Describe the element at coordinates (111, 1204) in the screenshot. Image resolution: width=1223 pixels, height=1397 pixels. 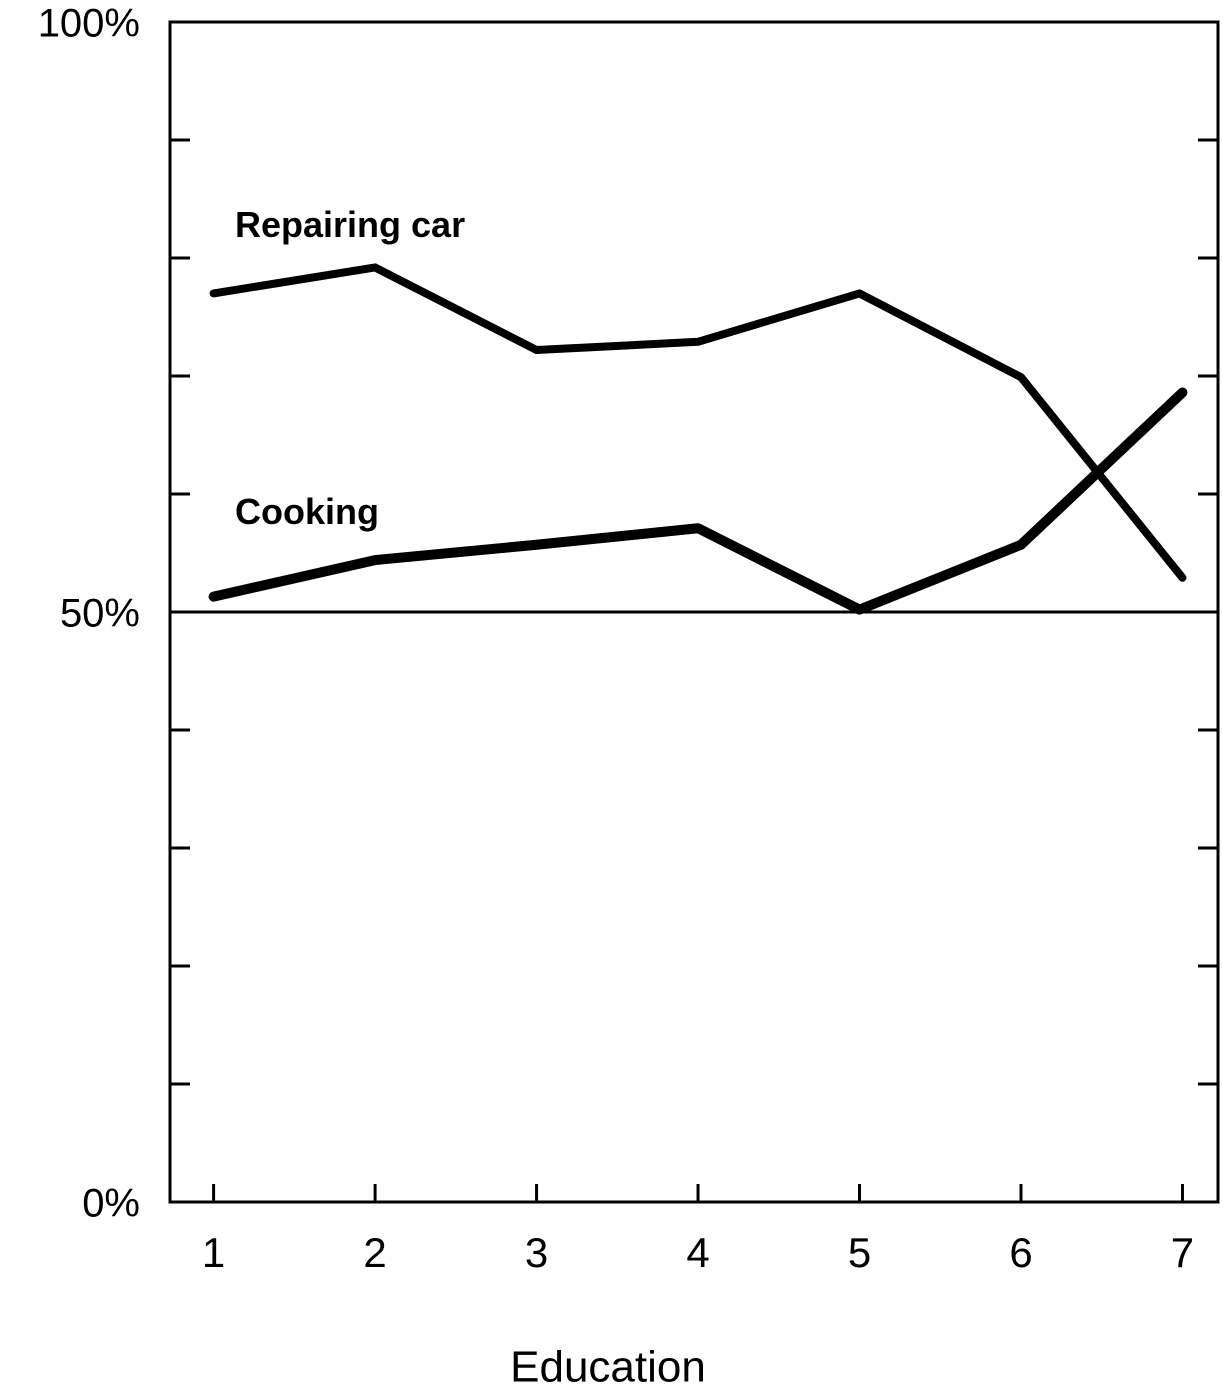
I see `y-tick-label: 0%` at that location.